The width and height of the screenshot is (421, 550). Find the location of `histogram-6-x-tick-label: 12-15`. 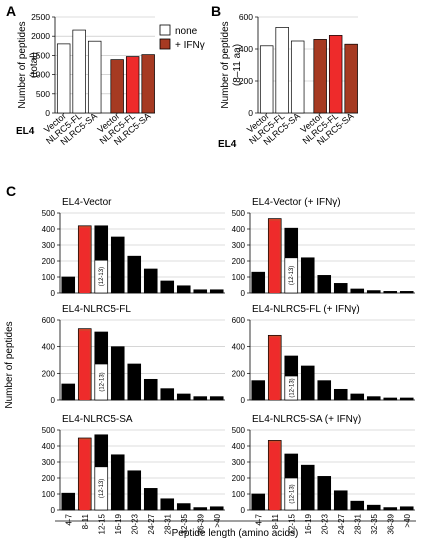

histogram-6-x-tick-label: 12-15 is located at coordinates (291, 523).